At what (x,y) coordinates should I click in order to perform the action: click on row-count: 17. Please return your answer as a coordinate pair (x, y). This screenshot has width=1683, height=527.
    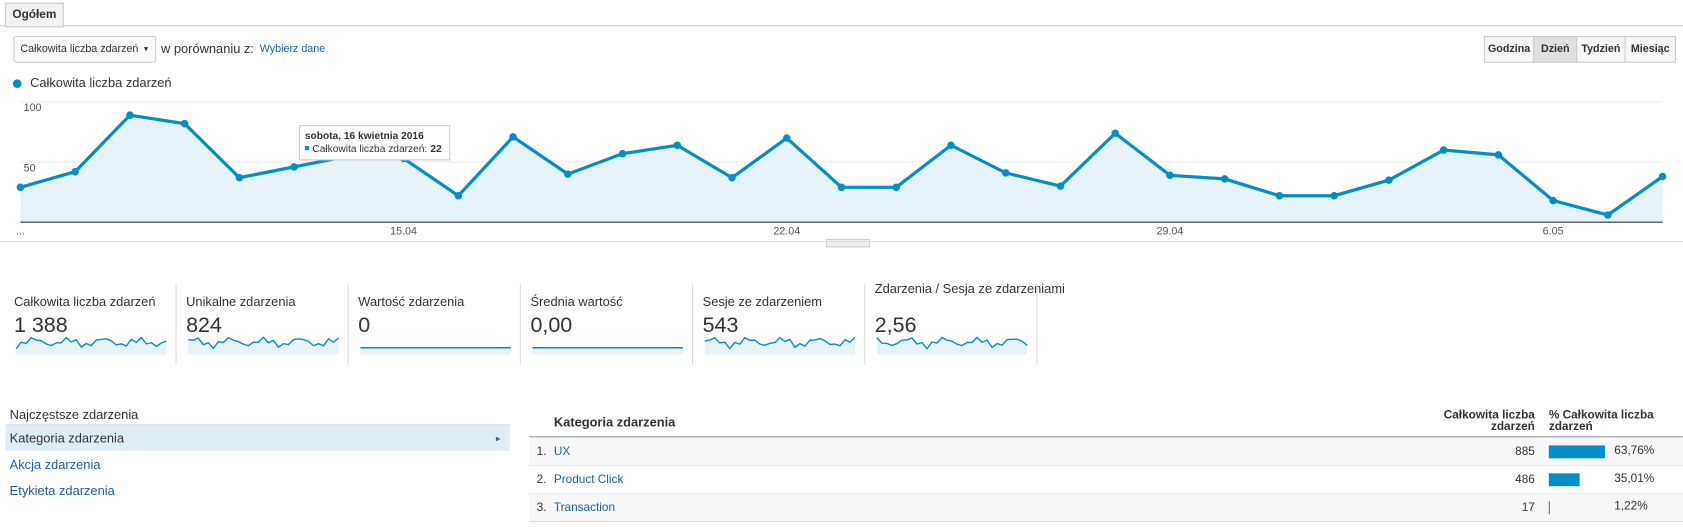
    Looking at the image, I should click on (1528, 507).